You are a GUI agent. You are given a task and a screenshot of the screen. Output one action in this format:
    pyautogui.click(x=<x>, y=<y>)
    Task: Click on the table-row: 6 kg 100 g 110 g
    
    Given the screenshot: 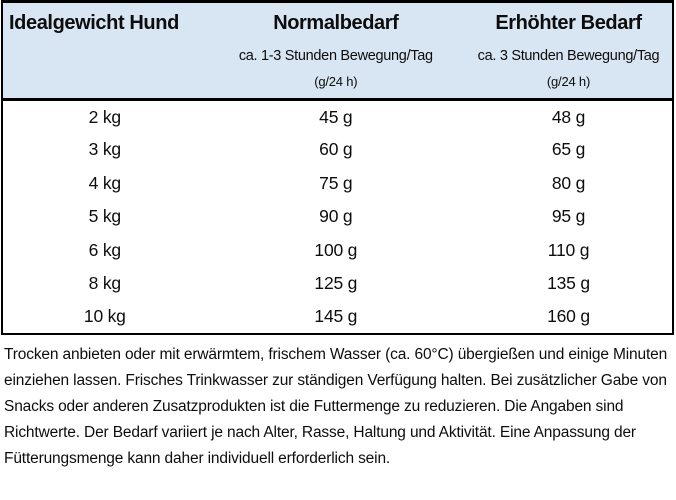 What is the action you would take?
    pyautogui.click(x=337, y=251)
    